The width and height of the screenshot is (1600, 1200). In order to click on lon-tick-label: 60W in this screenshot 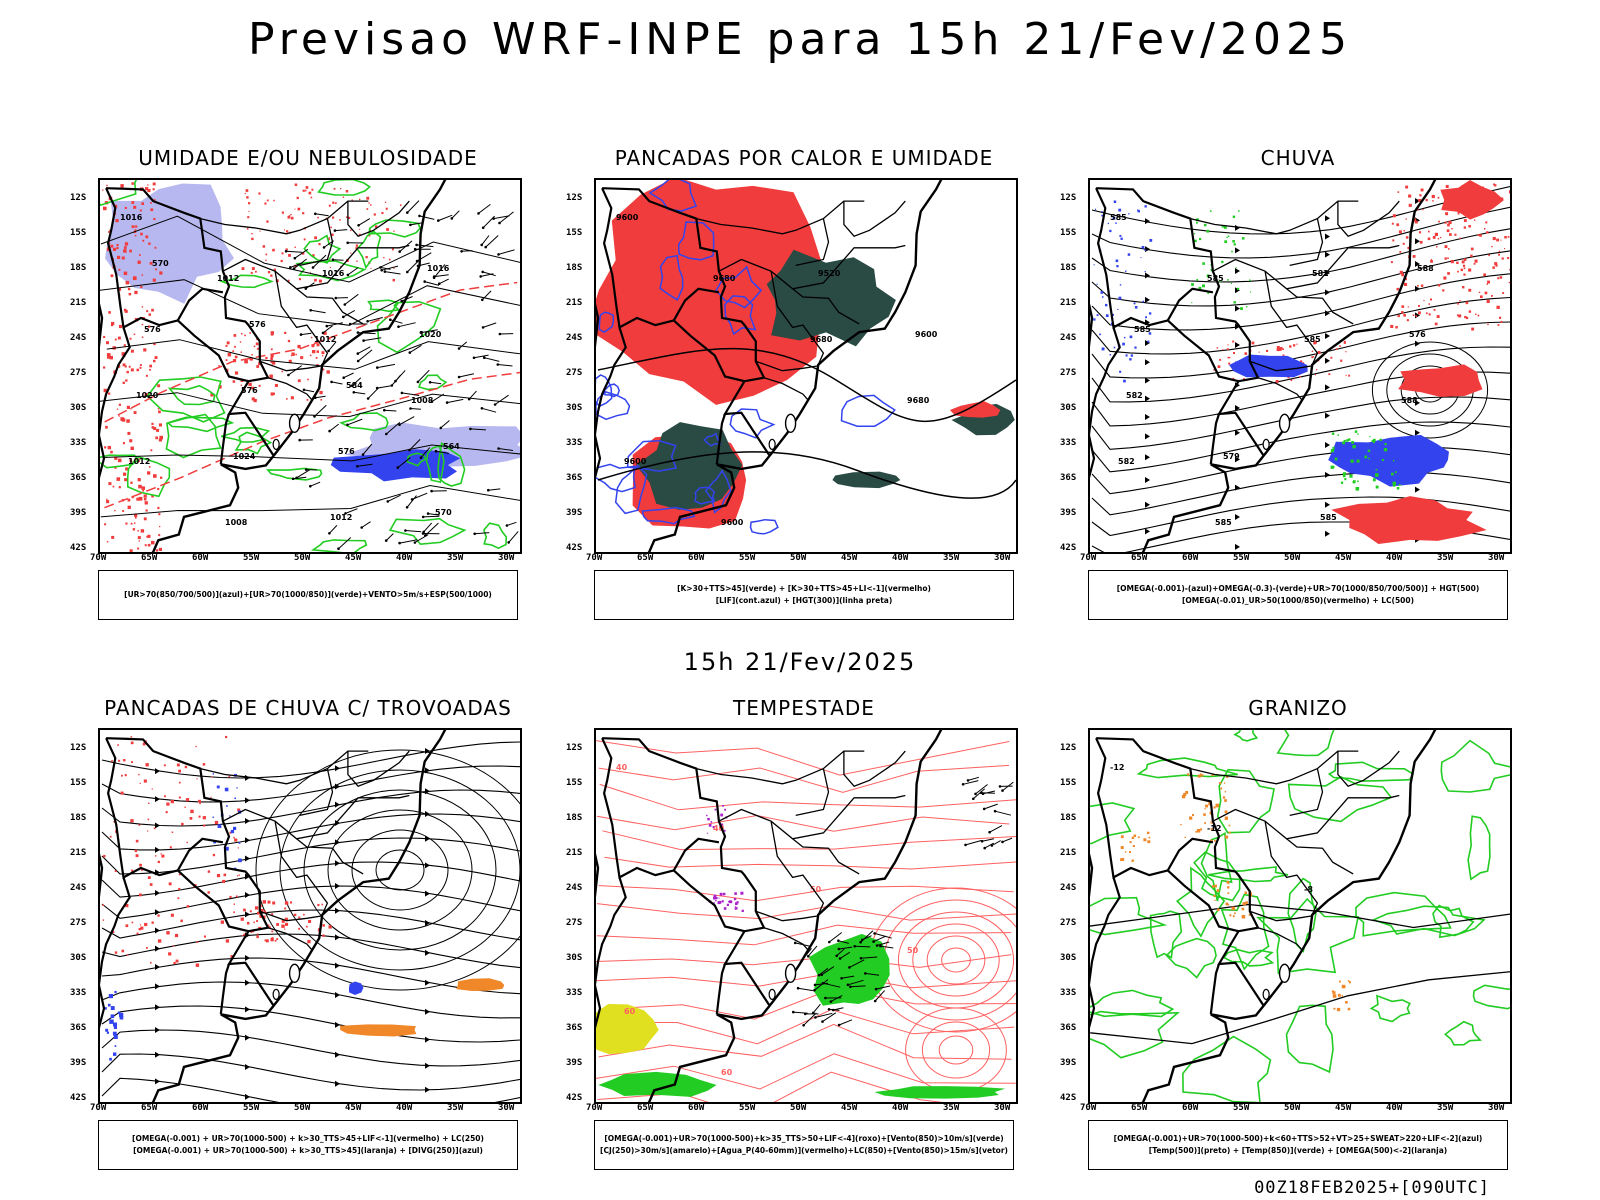, I will do `click(696, 1108)`.